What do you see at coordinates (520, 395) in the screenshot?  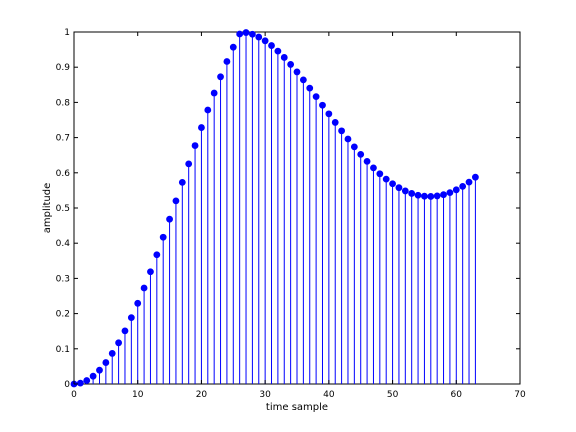 I see `x-tick-label: 70` at bounding box center [520, 395].